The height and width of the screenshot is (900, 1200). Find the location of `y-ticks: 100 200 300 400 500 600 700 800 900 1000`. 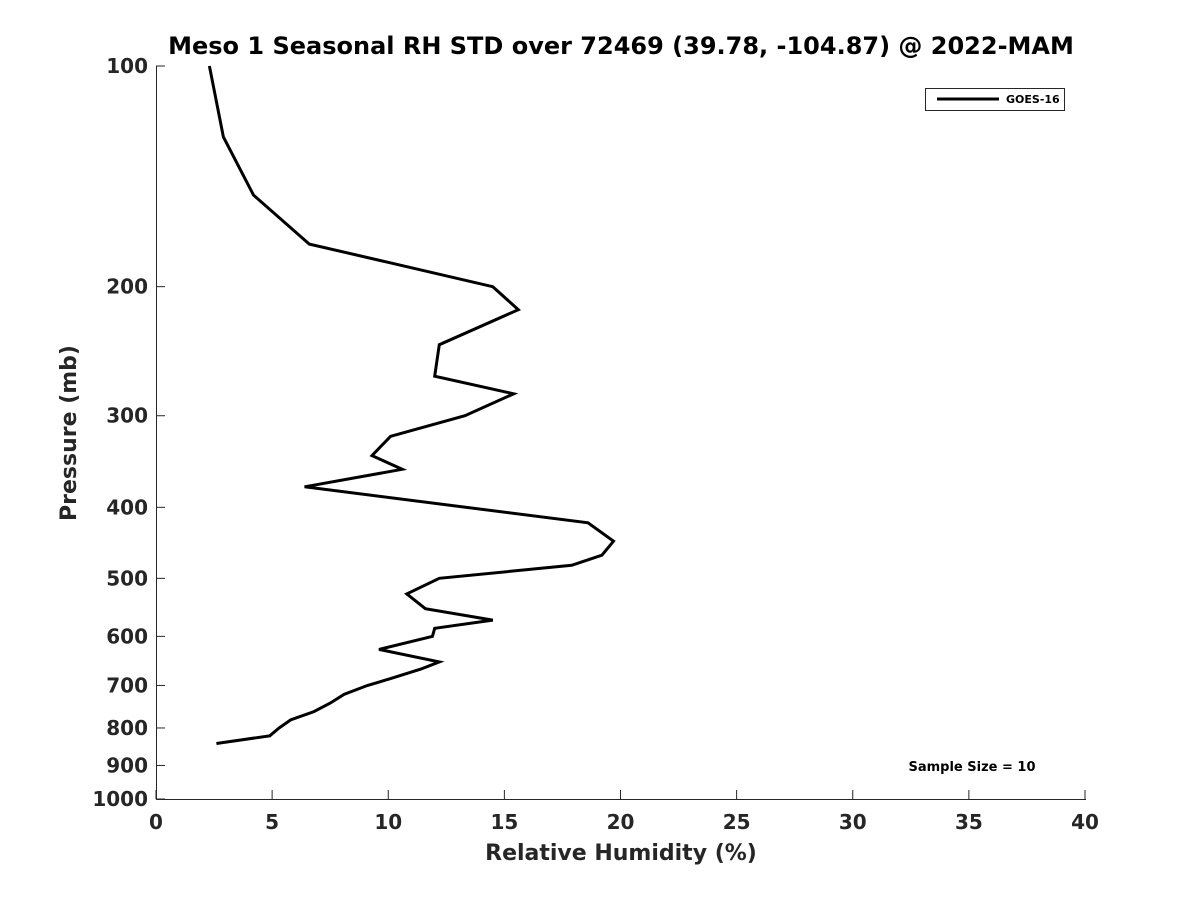

y-ticks: 100 200 300 400 500 600 700 800 900 1000 is located at coordinates (128, 432).